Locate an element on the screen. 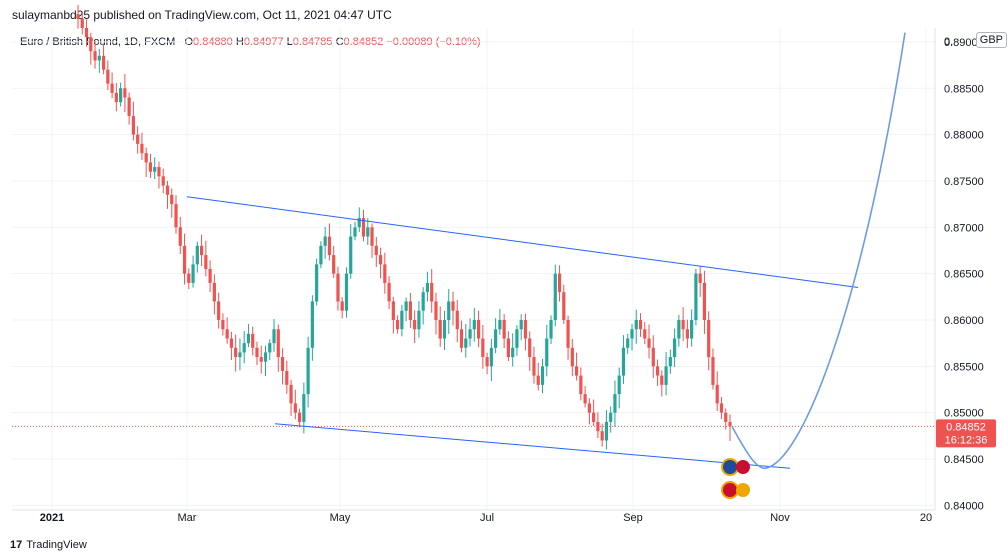  x-tick-label: Sep is located at coordinates (633, 518).